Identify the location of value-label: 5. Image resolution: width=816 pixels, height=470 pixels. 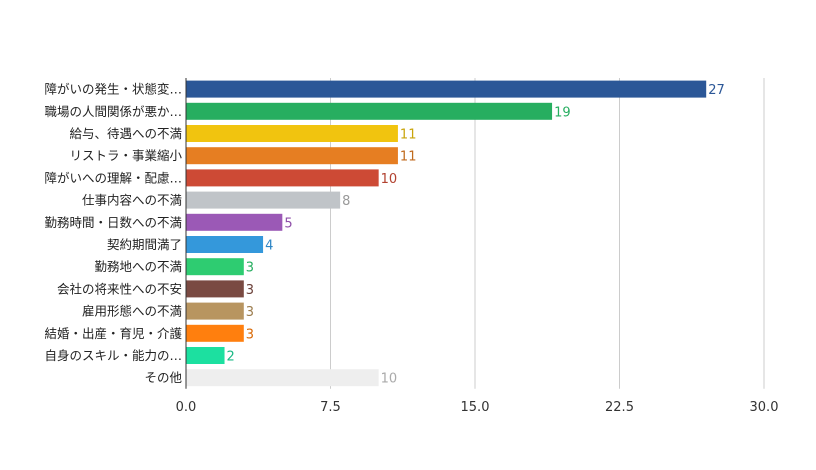
(288, 223).